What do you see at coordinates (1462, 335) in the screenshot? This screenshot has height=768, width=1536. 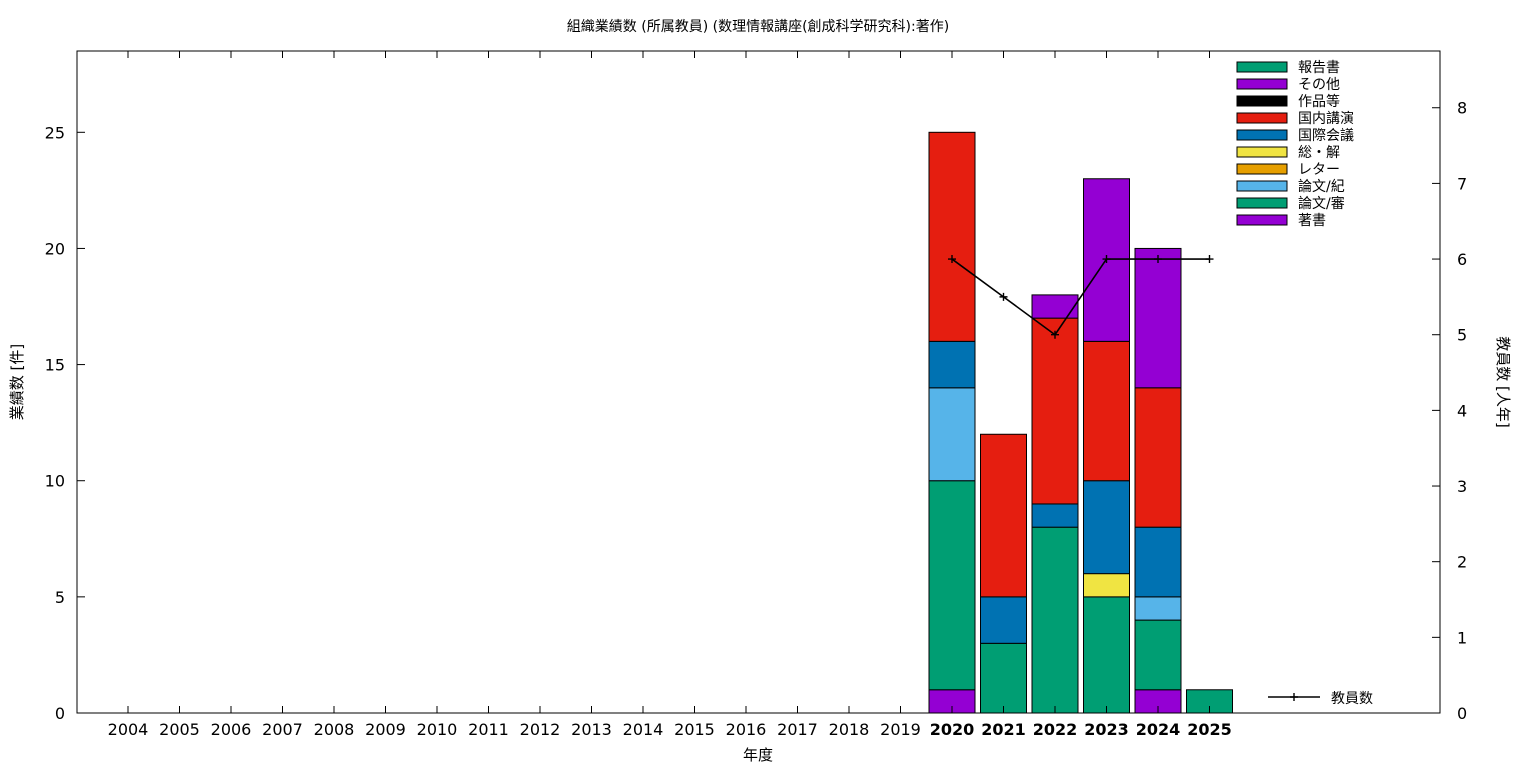 I see `y2-tick-label: 5` at bounding box center [1462, 335].